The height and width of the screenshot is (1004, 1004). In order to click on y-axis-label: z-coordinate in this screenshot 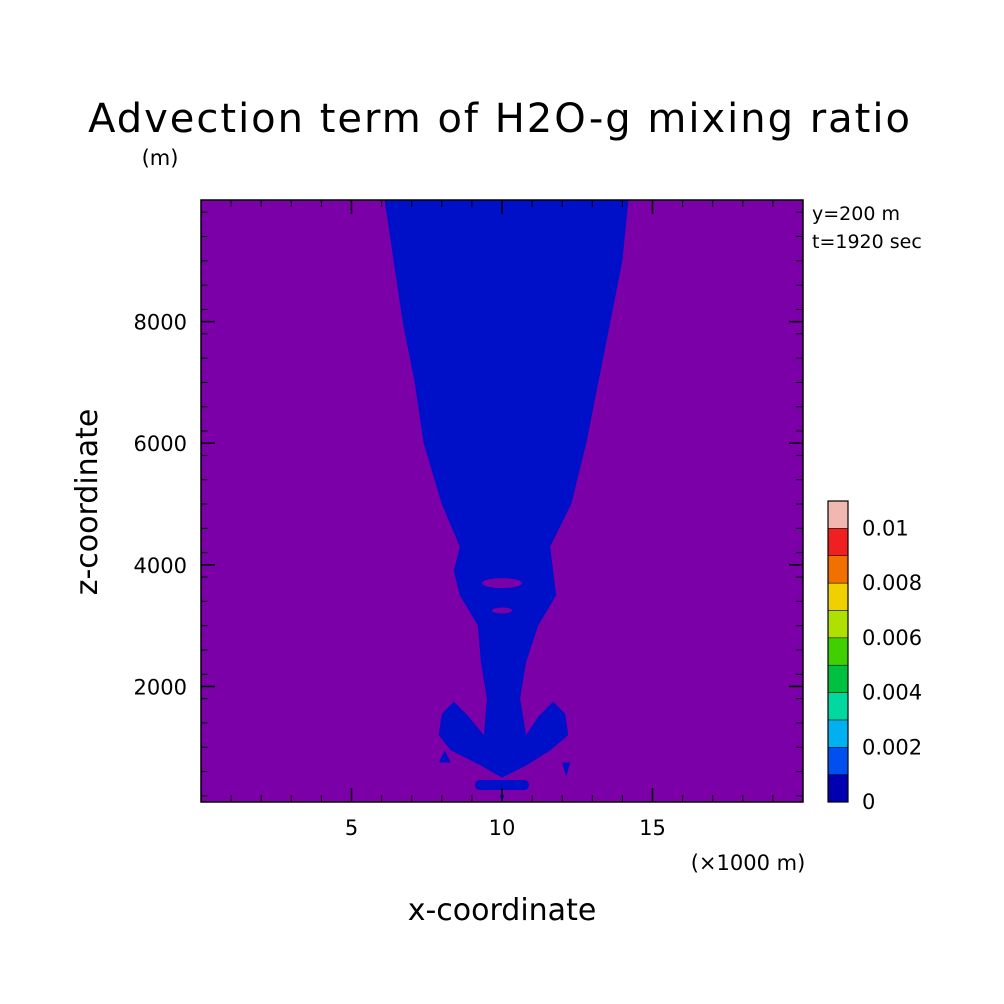, I will do `click(87, 502)`.